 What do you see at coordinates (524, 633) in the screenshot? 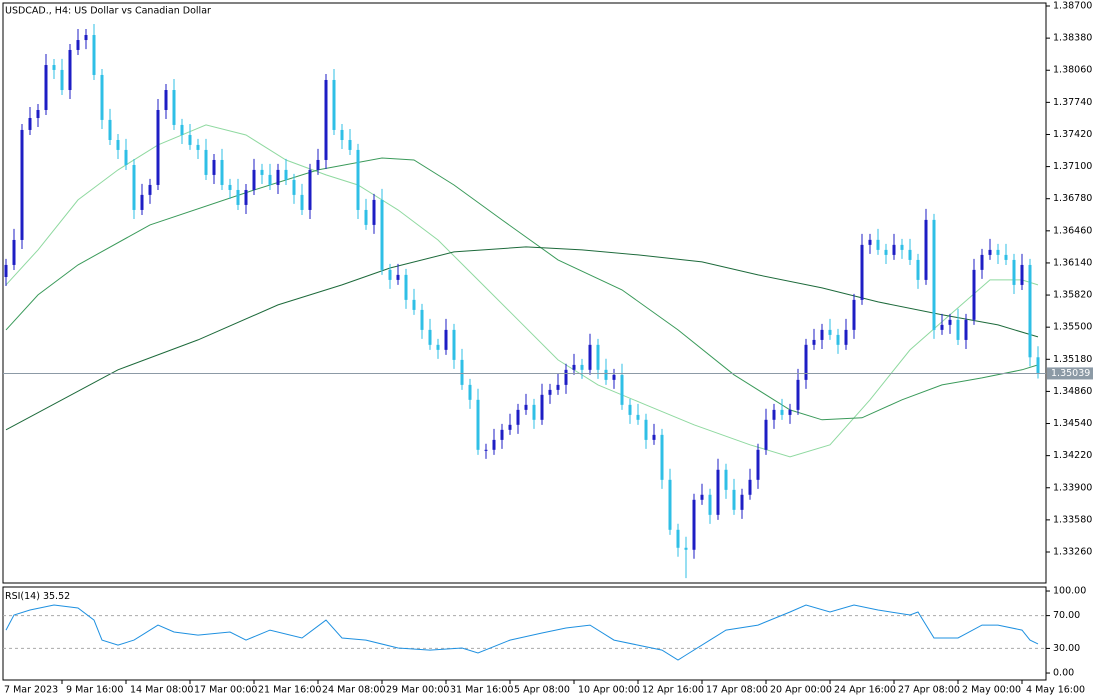
I see `rsi-panel-frame` at bounding box center [524, 633].